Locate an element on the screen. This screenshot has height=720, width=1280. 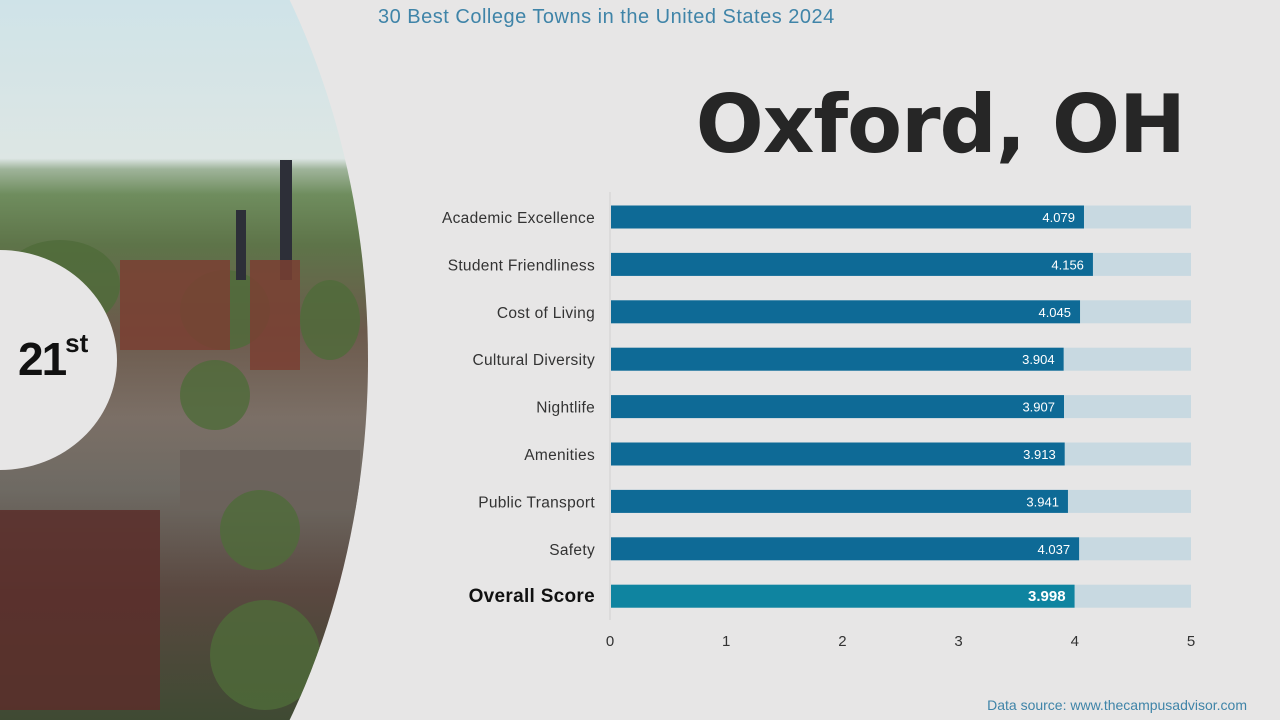
data-label: 3.941 is located at coordinates (1042, 501).